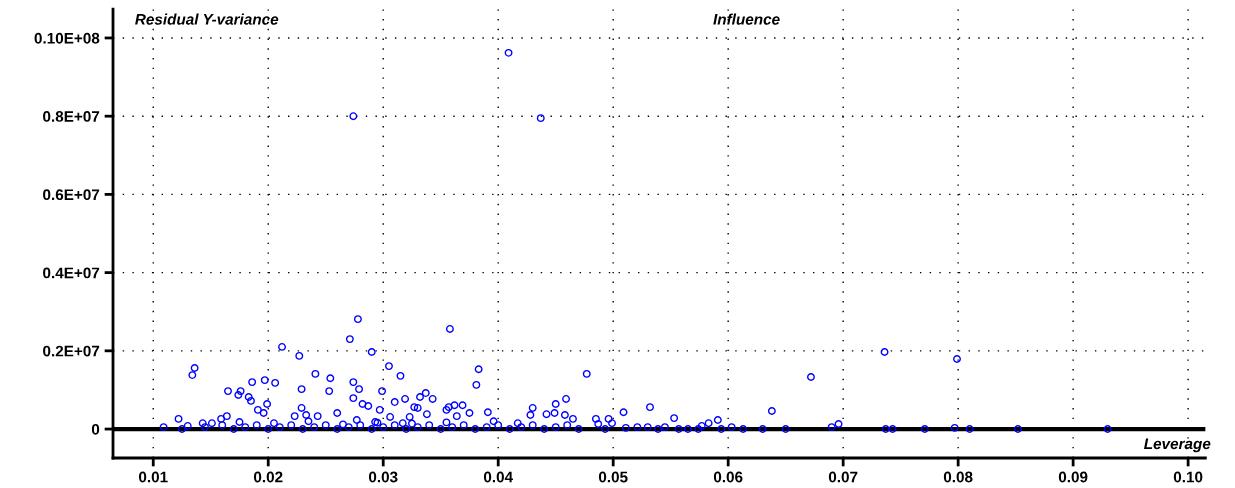  What do you see at coordinates (1188, 477) in the screenshot?
I see `x-tick-label: 0.10` at bounding box center [1188, 477].